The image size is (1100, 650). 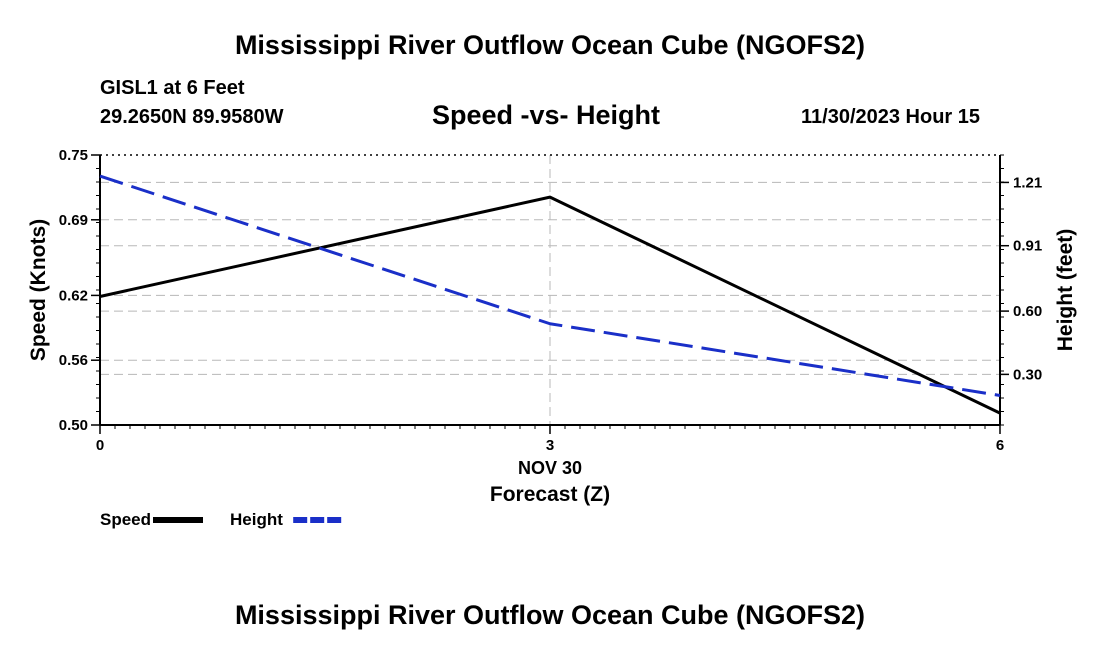 What do you see at coordinates (550, 494) in the screenshot?
I see `x-axis-title: Forecast (Z)` at bounding box center [550, 494].